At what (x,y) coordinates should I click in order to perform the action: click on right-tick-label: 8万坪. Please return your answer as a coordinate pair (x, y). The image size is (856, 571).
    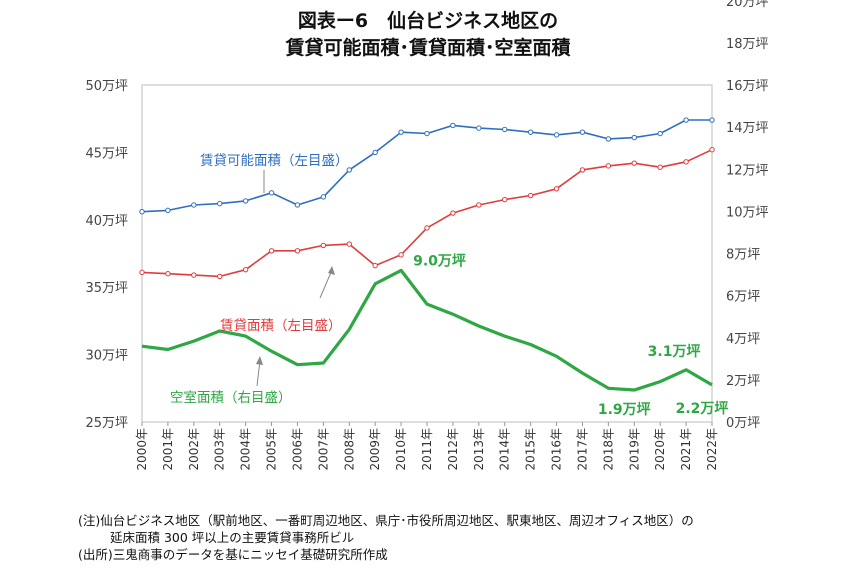
    Looking at the image, I should click on (743, 255).